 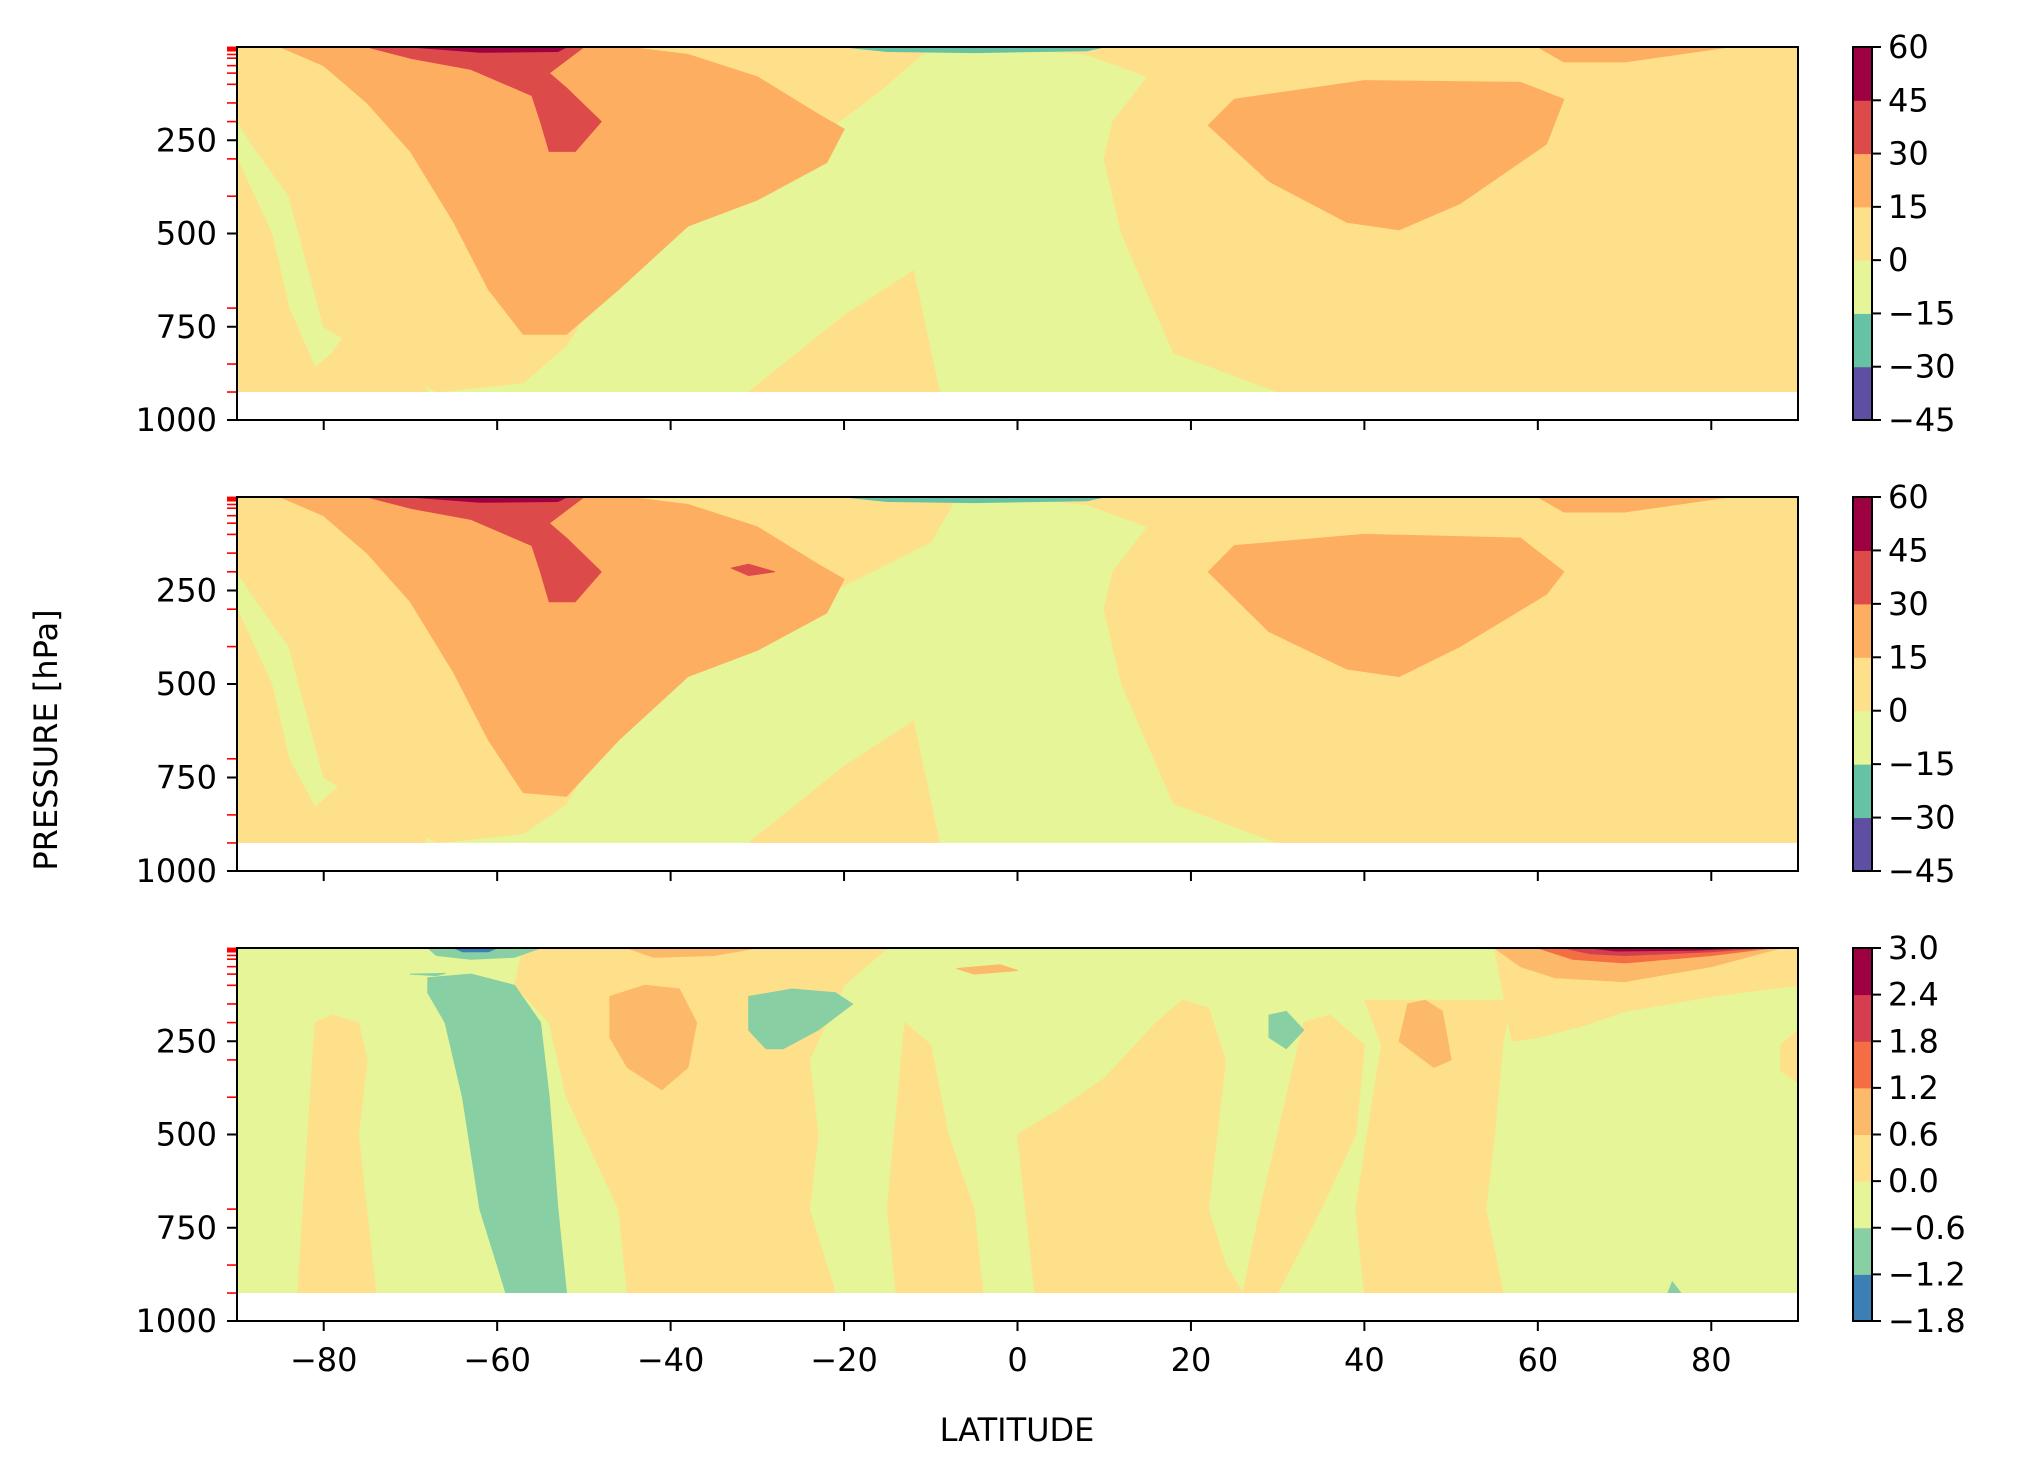 I want to click on x-tick-label: −80, so click(x=324, y=1360).